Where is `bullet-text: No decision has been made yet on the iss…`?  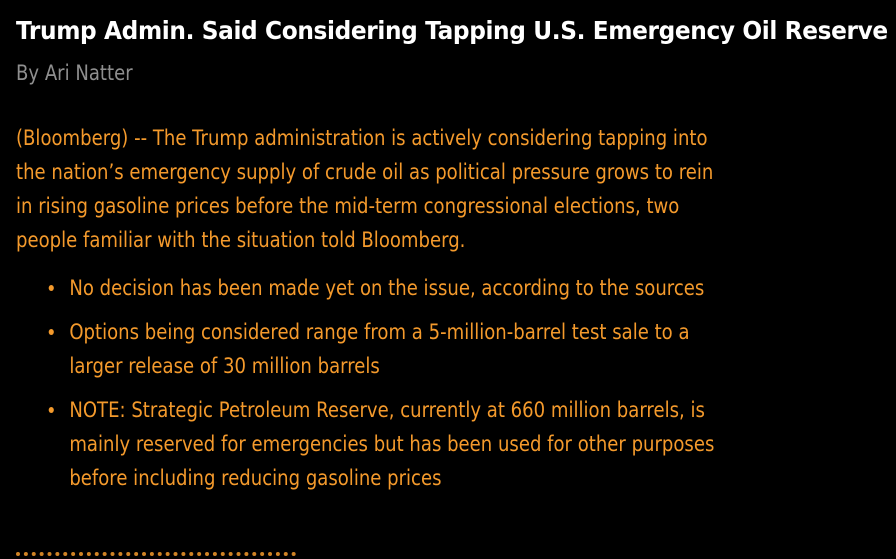
bullet-text: No decision has been made yet on the iss… is located at coordinates (387, 288).